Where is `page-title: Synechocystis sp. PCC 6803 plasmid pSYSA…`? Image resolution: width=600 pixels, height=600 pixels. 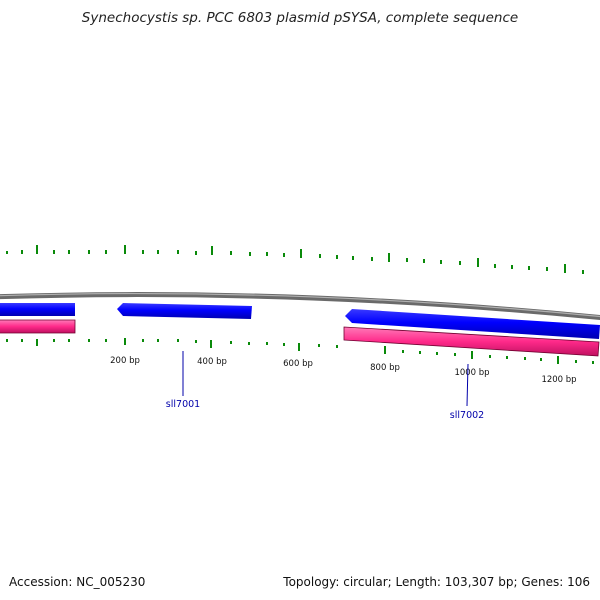 page-title: Synechocystis sp. PCC 6803 plasmid pSYSA… is located at coordinates (300, 18).